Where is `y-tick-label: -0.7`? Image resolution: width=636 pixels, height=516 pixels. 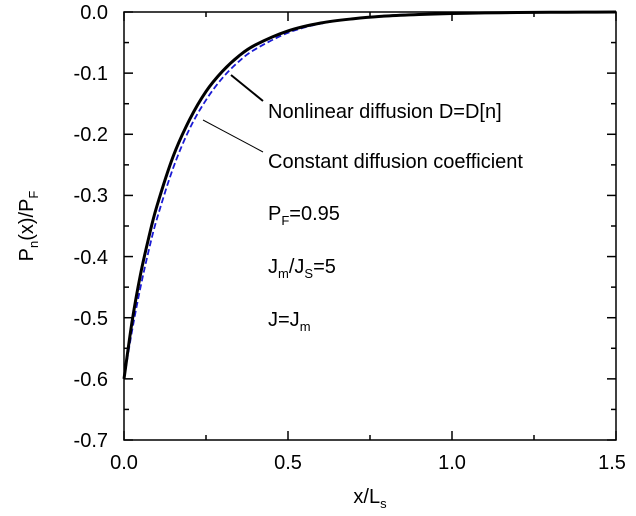
y-tick-label: -0.7 is located at coordinates (91, 441).